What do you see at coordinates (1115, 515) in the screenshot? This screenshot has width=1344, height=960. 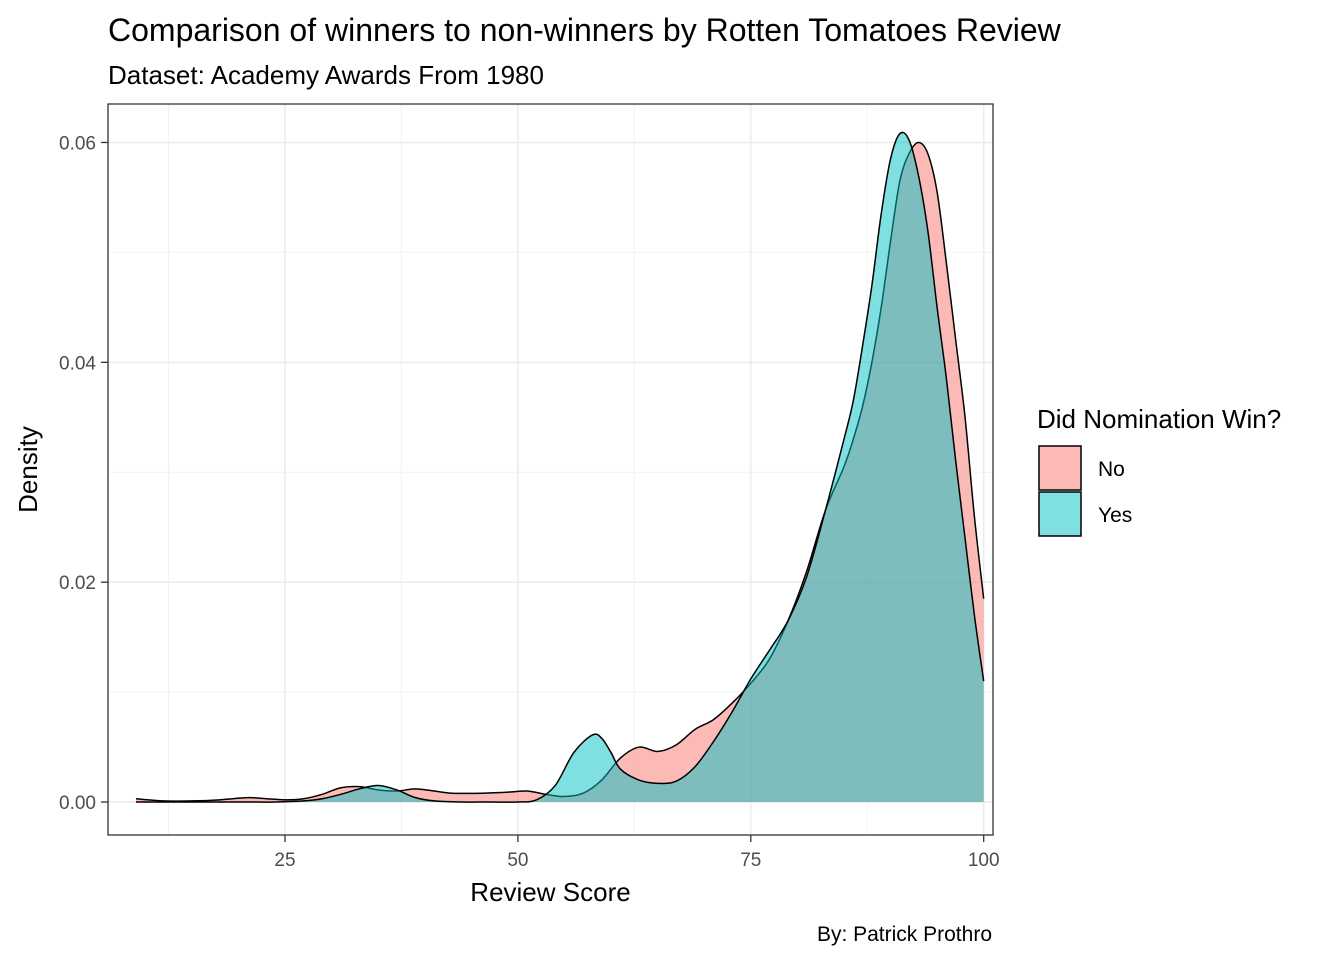 I see `legend-label-yes: Yes` at bounding box center [1115, 515].